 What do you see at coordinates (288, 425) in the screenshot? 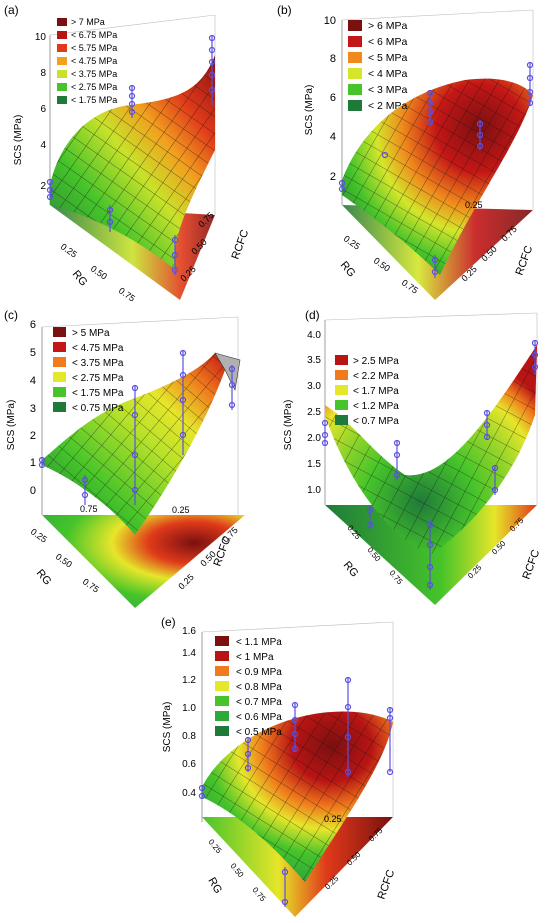
I see `z-axis-label: SCS (MPa)` at bounding box center [288, 425].